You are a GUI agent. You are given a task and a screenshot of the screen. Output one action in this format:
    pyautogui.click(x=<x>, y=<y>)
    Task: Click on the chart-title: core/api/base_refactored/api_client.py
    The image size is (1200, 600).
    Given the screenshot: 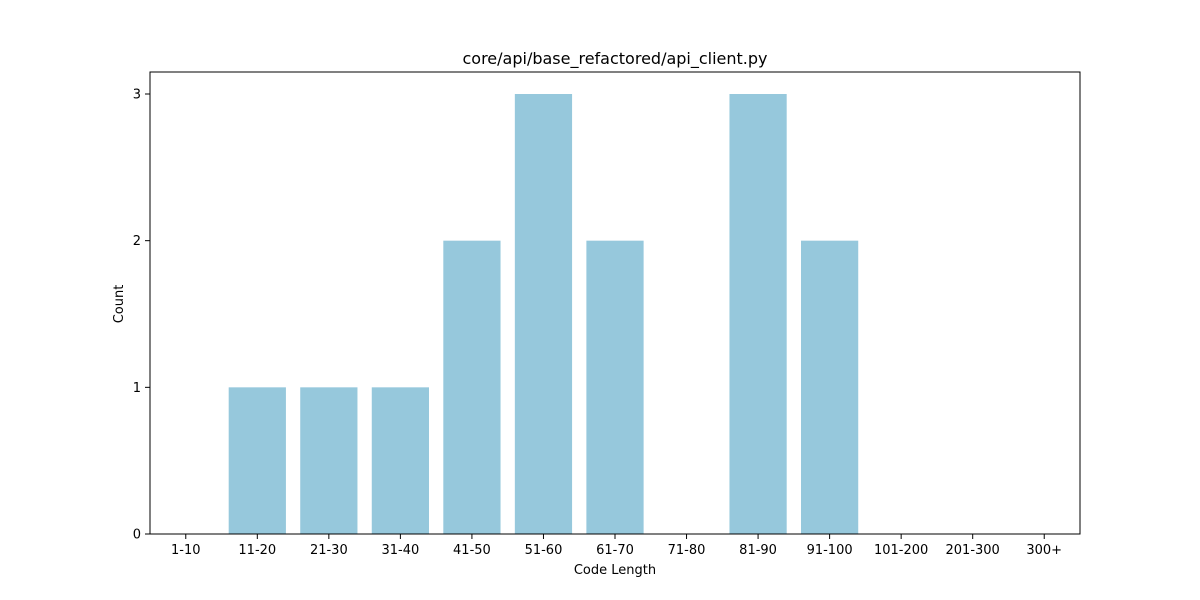 What is the action you would take?
    pyautogui.click(x=614, y=59)
    